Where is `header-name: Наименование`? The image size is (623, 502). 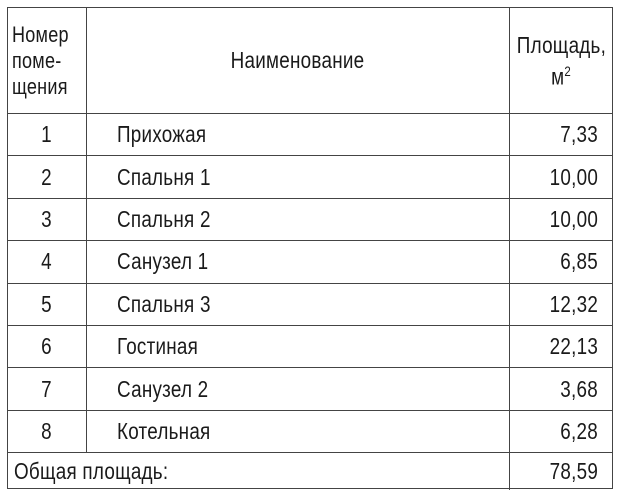 header-name: Наименование is located at coordinates (298, 60).